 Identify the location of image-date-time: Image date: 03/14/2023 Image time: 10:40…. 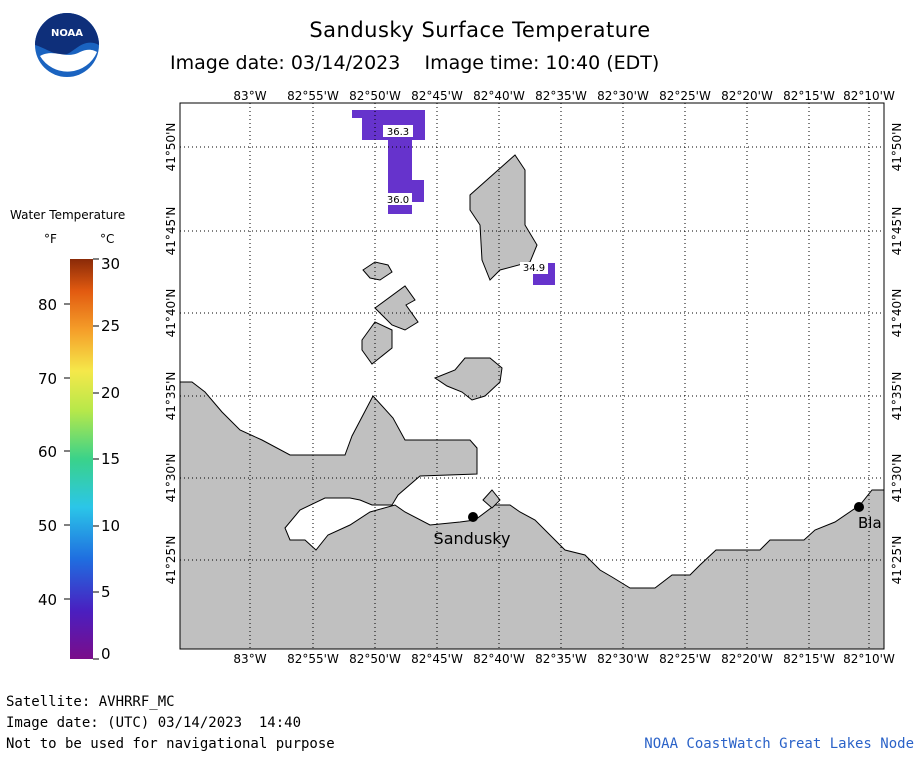
(415, 63).